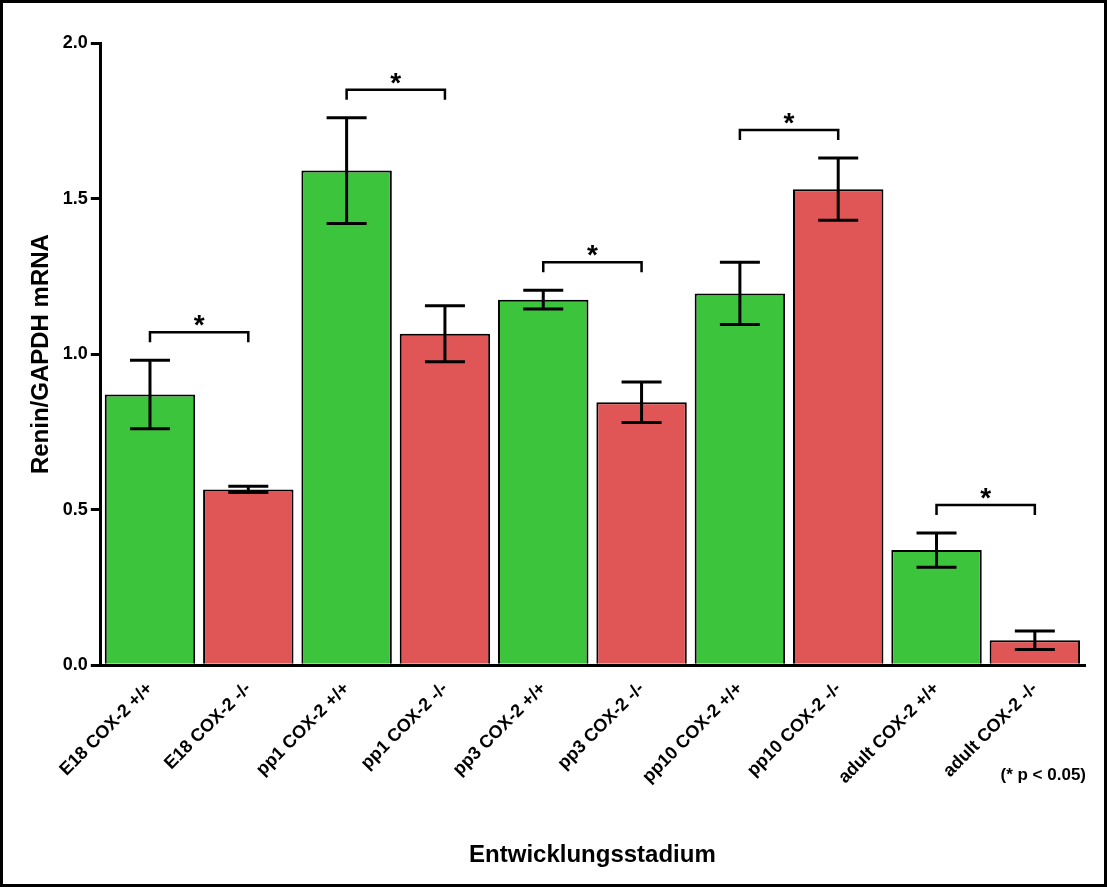 The image size is (1107, 887). What do you see at coordinates (75, 41) in the screenshot?
I see `y-tick-label: 2.0` at bounding box center [75, 41].